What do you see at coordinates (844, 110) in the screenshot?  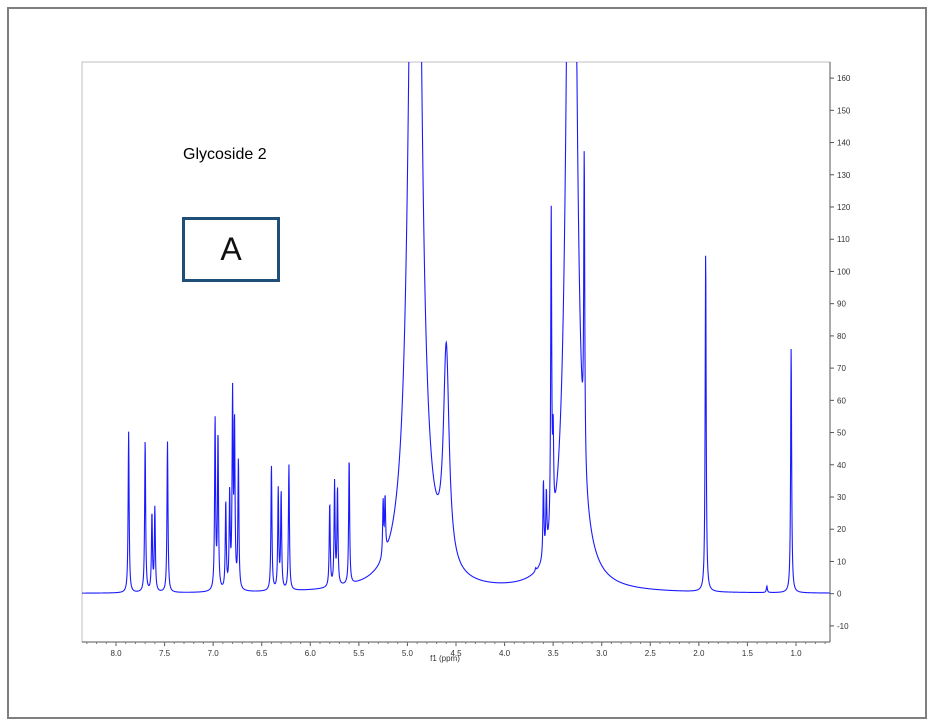 I see `y-tick-label: 150` at bounding box center [844, 110].